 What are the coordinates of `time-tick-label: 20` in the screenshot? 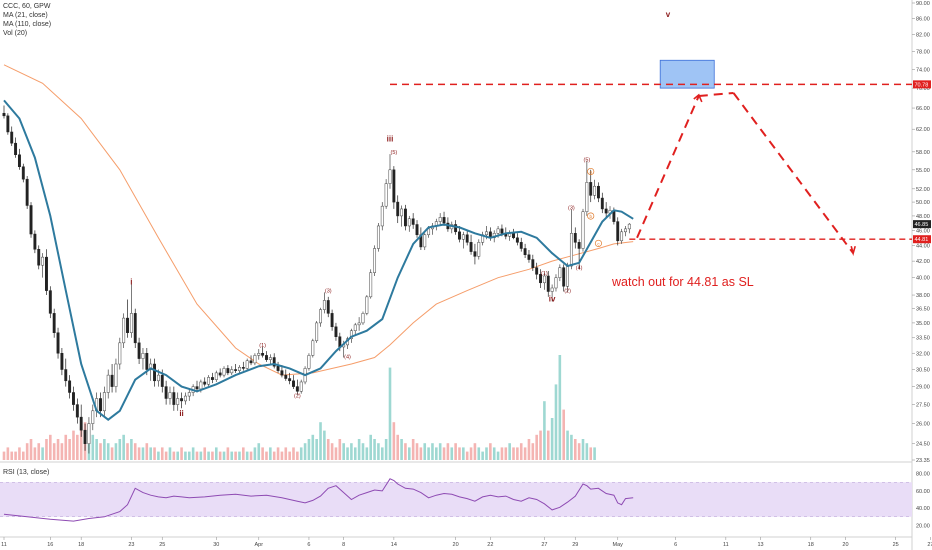 It's located at (845, 545).